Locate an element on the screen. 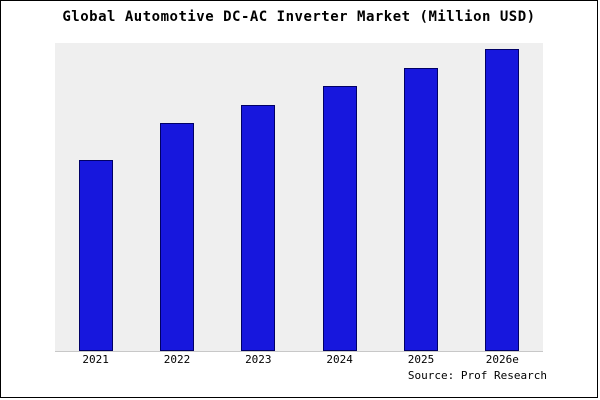 The width and height of the screenshot is (600, 400). source-note: Source: Prof Research is located at coordinates (477, 375).